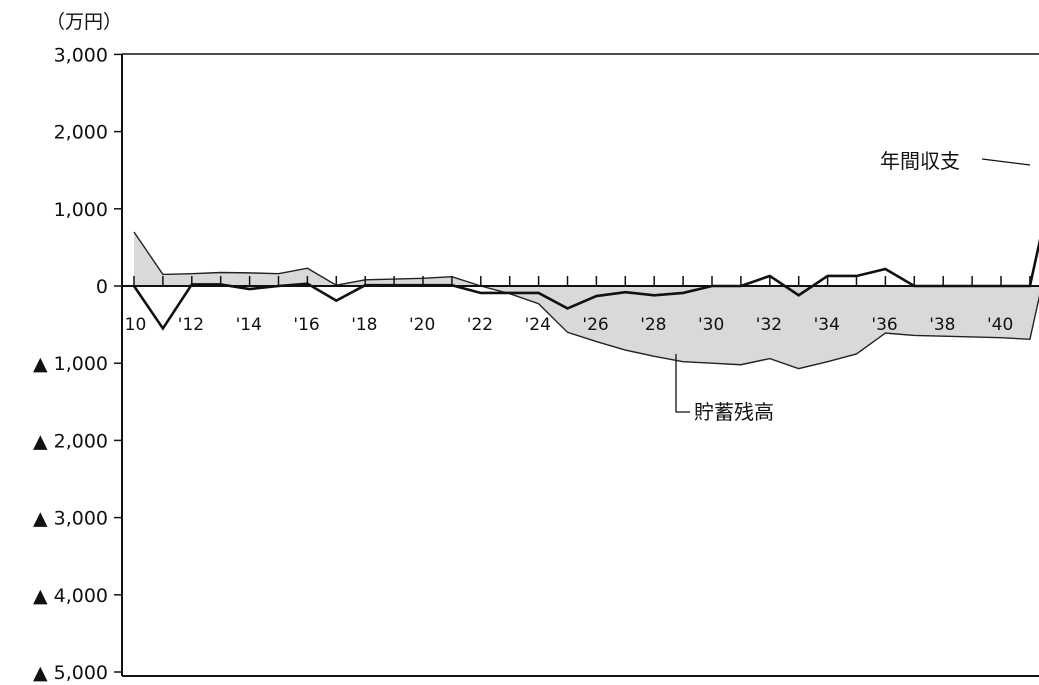 This screenshot has height=685, width=1039. I want to click on line-layer, so click(585, 284).